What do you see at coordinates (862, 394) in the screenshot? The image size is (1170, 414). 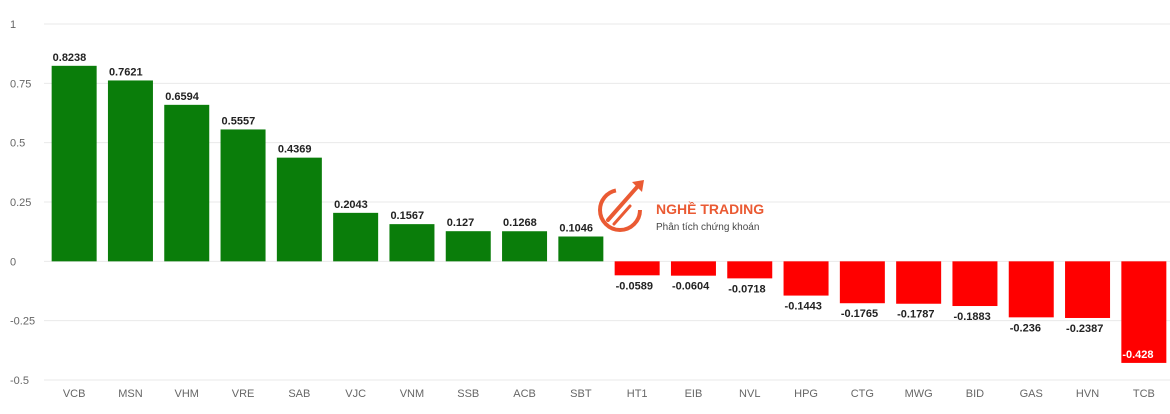 I see `x-tick-label: CTG` at bounding box center [862, 394].